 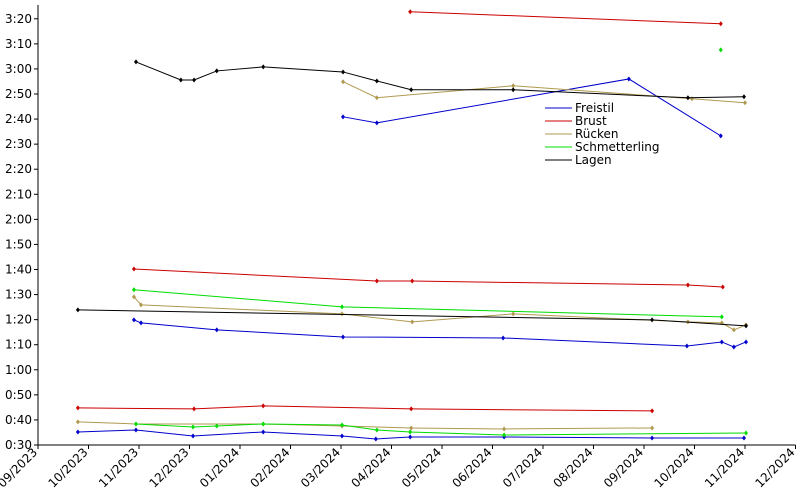 What do you see at coordinates (118, 467) in the screenshot?
I see `x-tick-label: 11/2023` at bounding box center [118, 467].